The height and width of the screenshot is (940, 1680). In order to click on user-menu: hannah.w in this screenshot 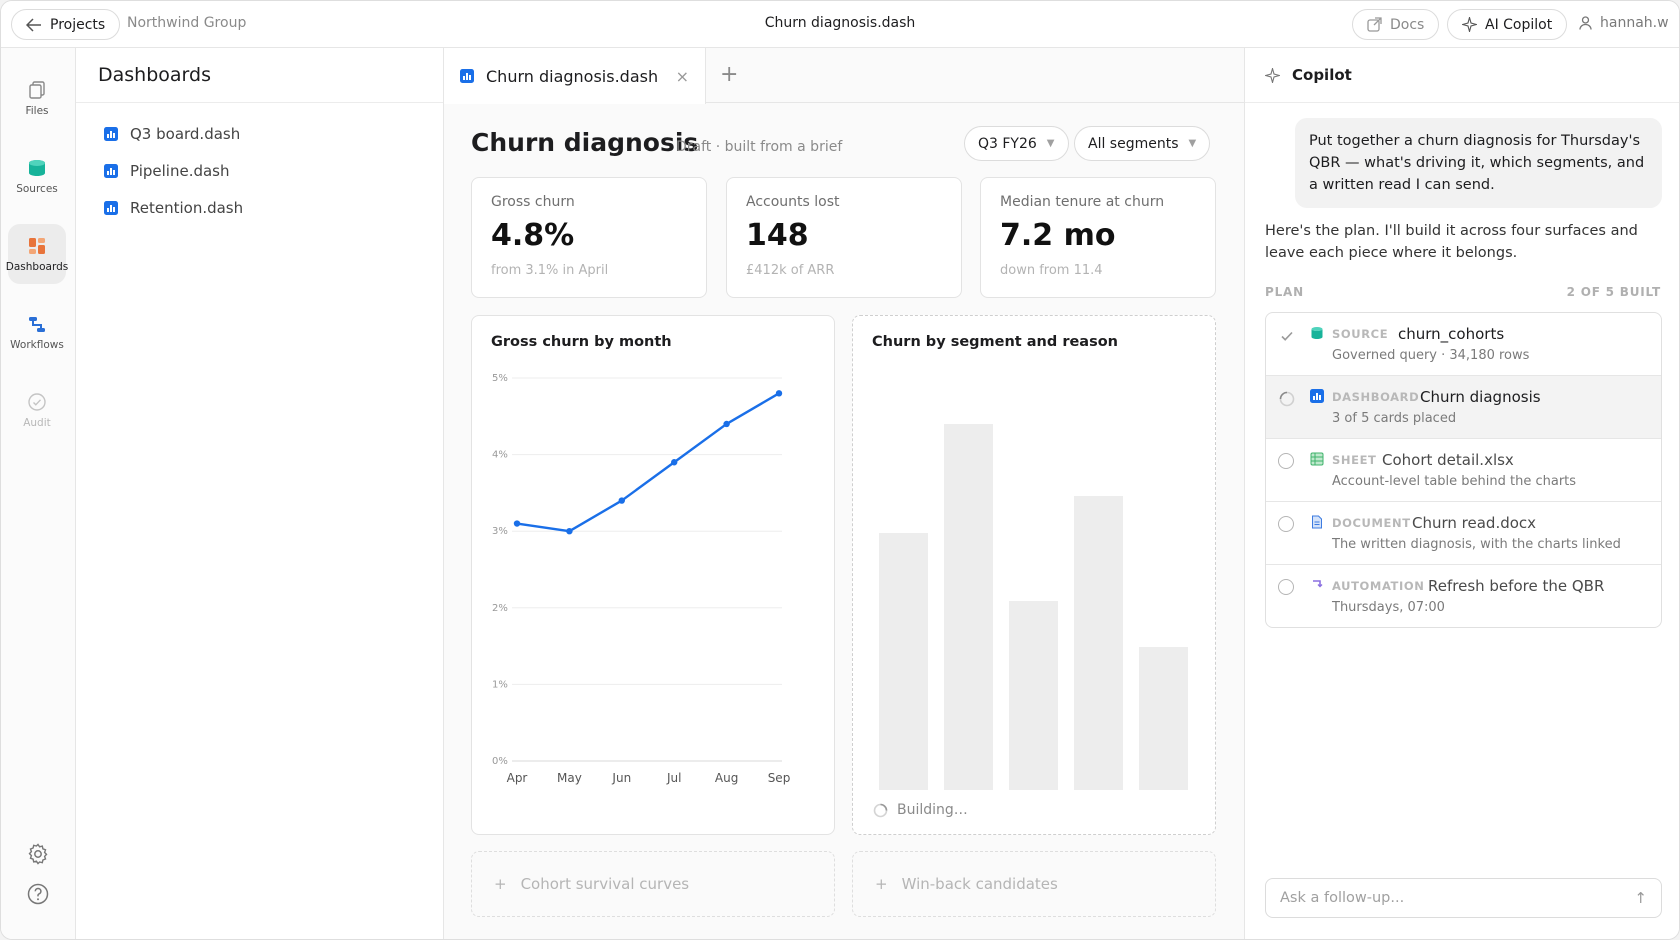, I will do `click(1624, 23)`.